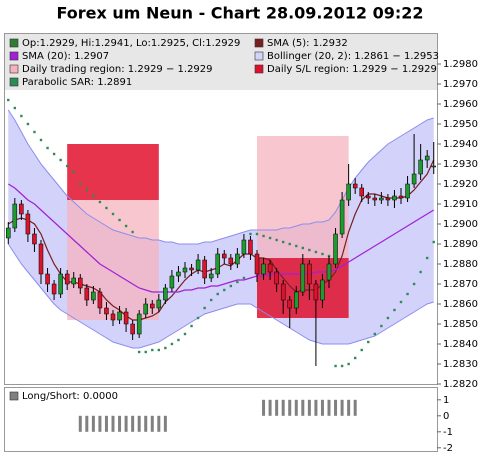 Image resolution: width=480 pixels, height=457 pixels. What do you see at coordinates (352, 69) in the screenshot?
I see `legend-label: Daily S/L region: 1.2929 − 1.2929` at bounding box center [352, 69].